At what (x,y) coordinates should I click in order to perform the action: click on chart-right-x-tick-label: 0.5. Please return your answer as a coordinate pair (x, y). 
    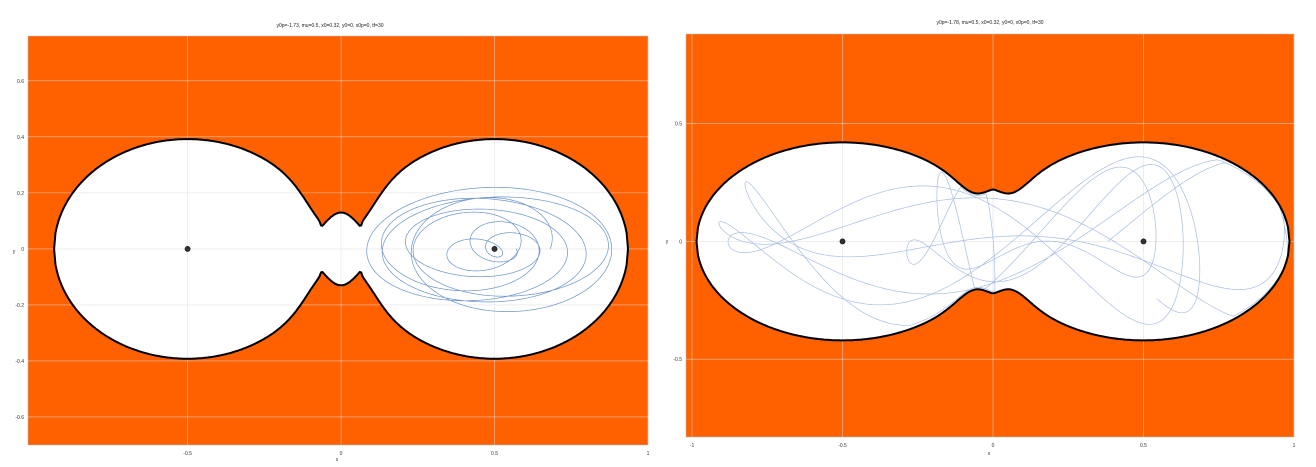
    Looking at the image, I should click on (1143, 446).